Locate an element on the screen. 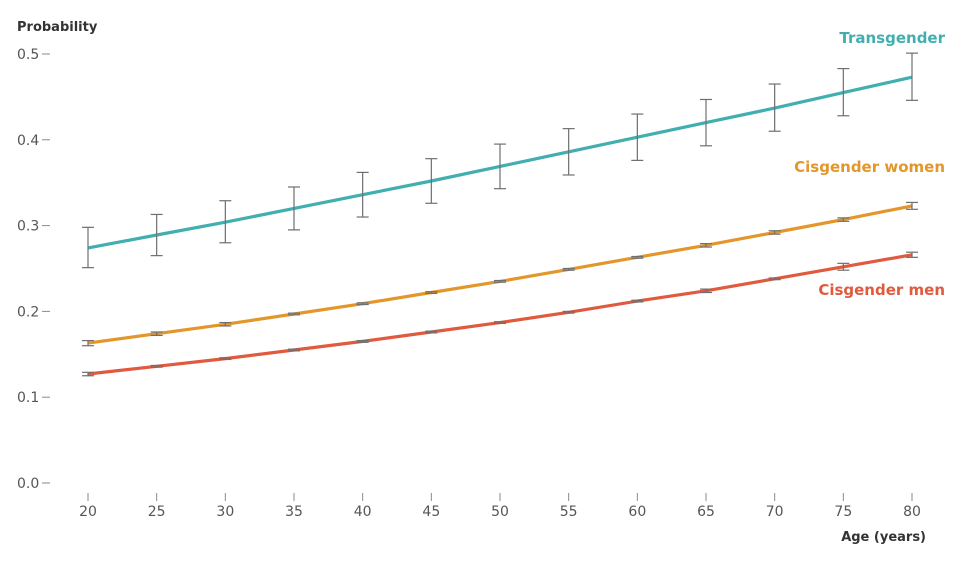 The image size is (963, 563). y-tick-label: 0.3 is located at coordinates (28, 227).